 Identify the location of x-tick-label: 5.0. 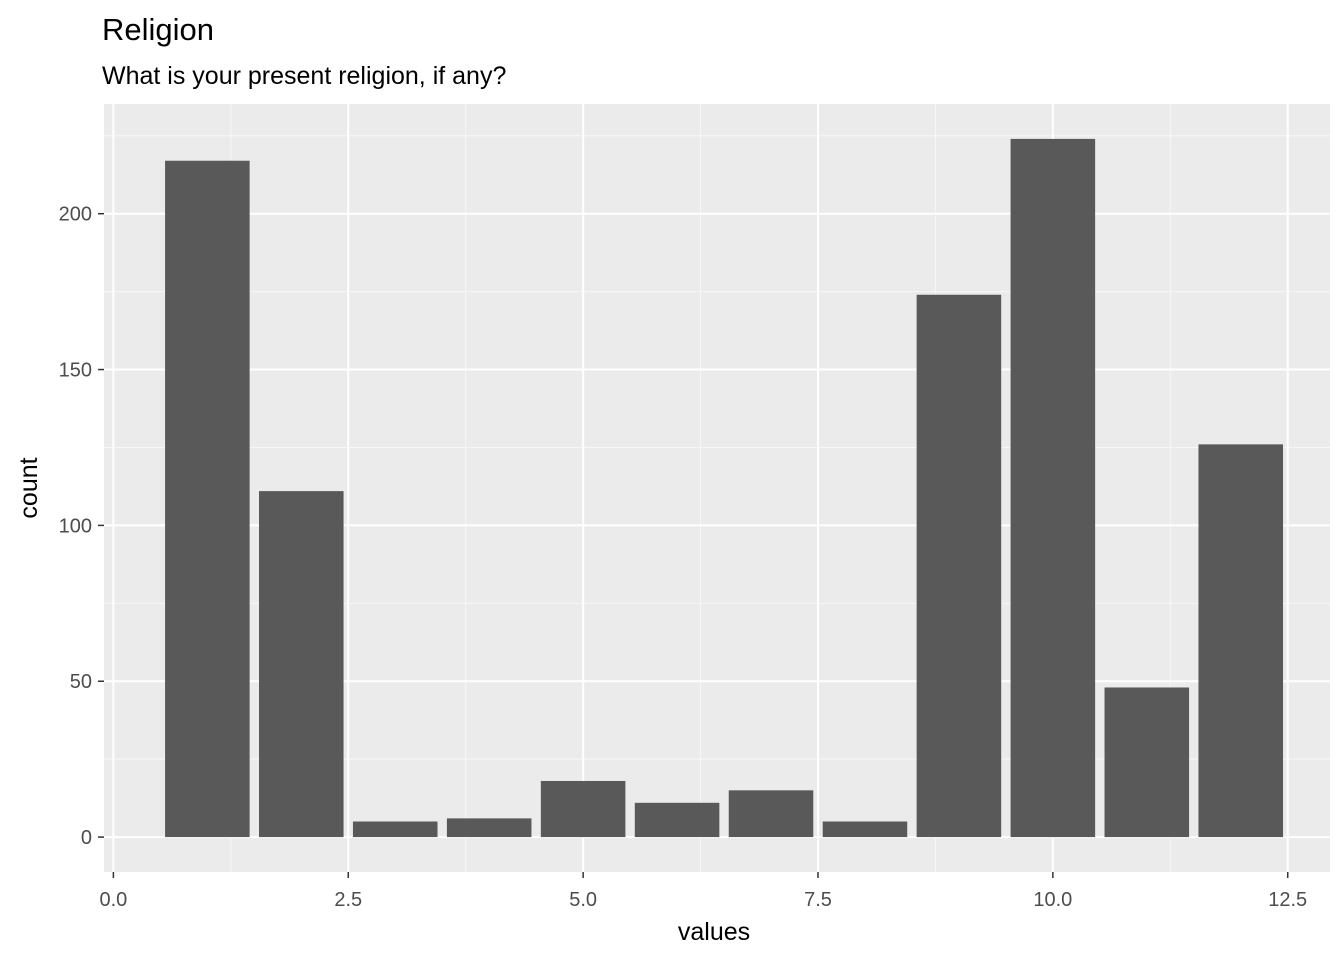
(583, 900).